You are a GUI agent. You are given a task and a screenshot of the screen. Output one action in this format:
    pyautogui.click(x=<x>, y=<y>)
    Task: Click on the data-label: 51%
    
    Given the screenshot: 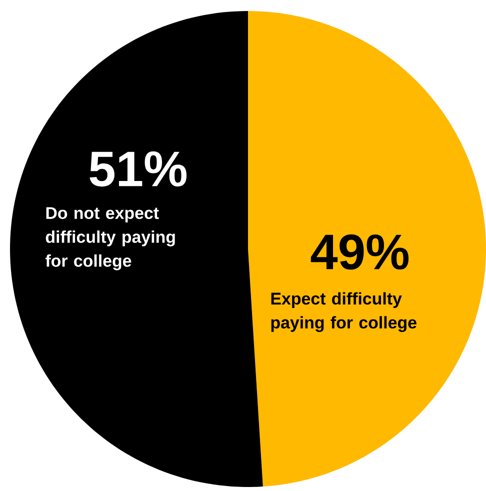 What is the action you would take?
    pyautogui.click(x=138, y=169)
    